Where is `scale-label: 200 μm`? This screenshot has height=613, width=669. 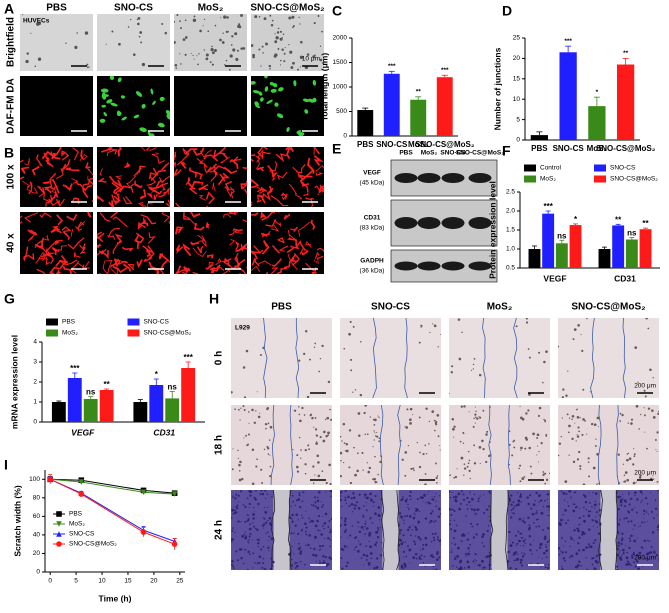 scale-label: 200 μm is located at coordinates (645, 386).